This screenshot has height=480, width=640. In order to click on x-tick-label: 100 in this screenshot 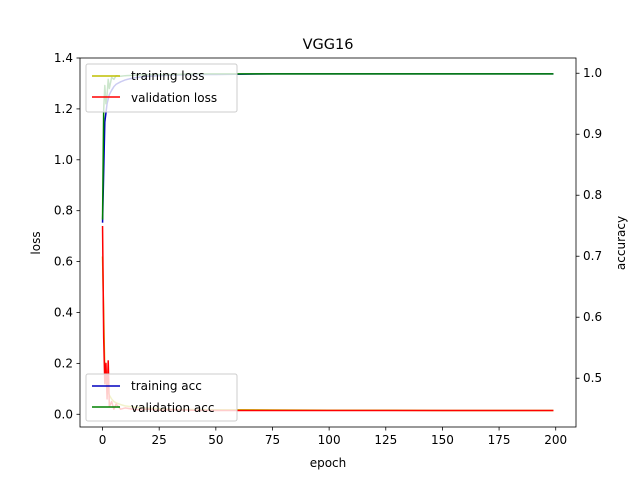, I will do `click(329, 440)`.